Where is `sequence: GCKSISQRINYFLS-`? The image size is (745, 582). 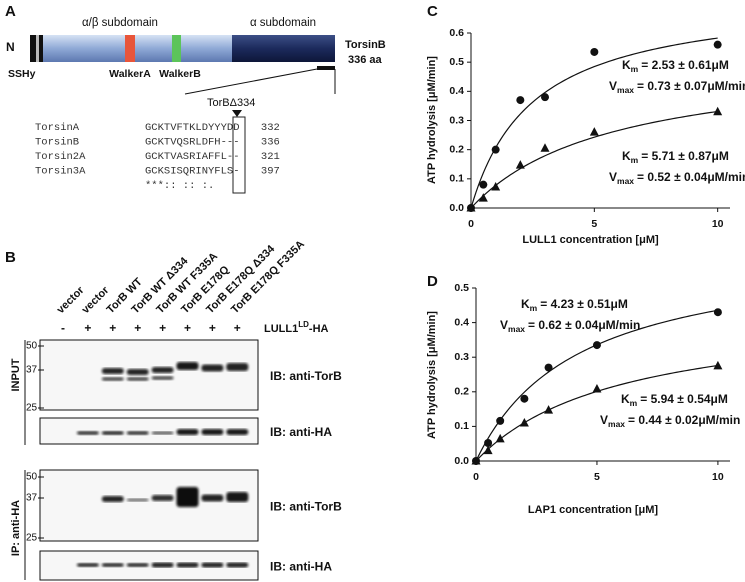 sequence: GCKSISQRINYFLS- is located at coordinates (192, 171).